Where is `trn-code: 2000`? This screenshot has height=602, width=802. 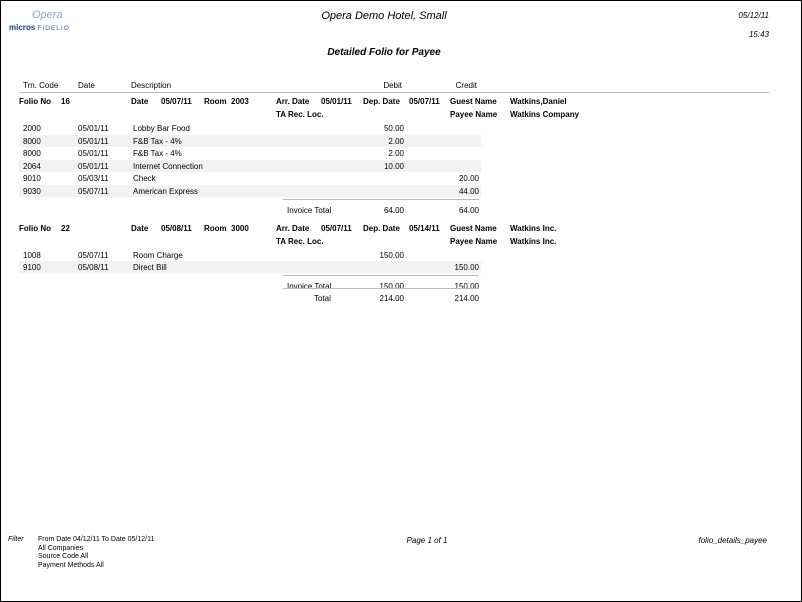 trn-code: 2000 is located at coordinates (32, 128).